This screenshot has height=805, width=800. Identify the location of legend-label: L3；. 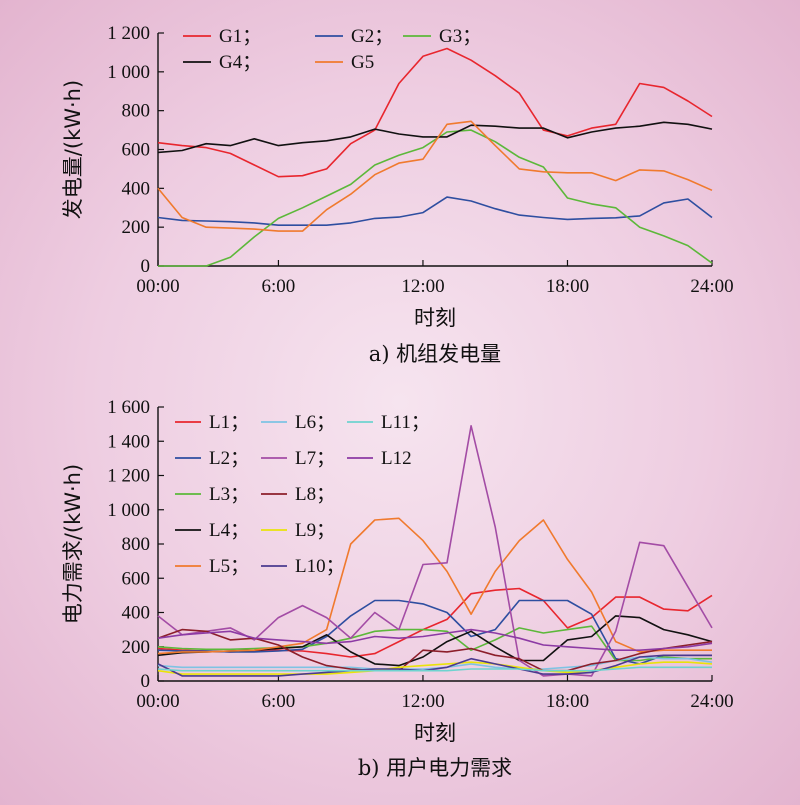
(229, 494).